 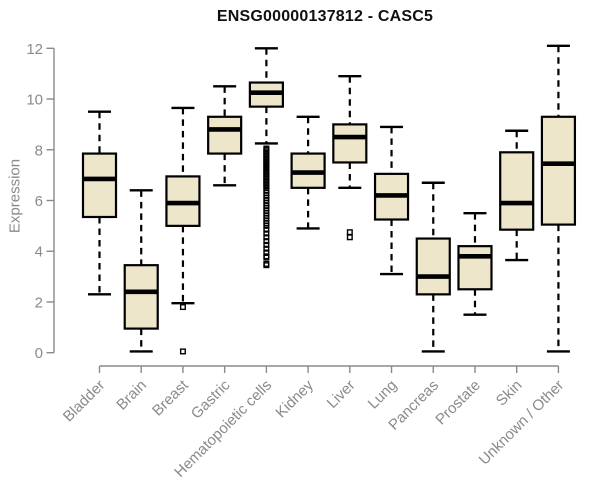 What do you see at coordinates (39, 150) in the screenshot?
I see `y-tick-label: 8` at bounding box center [39, 150].